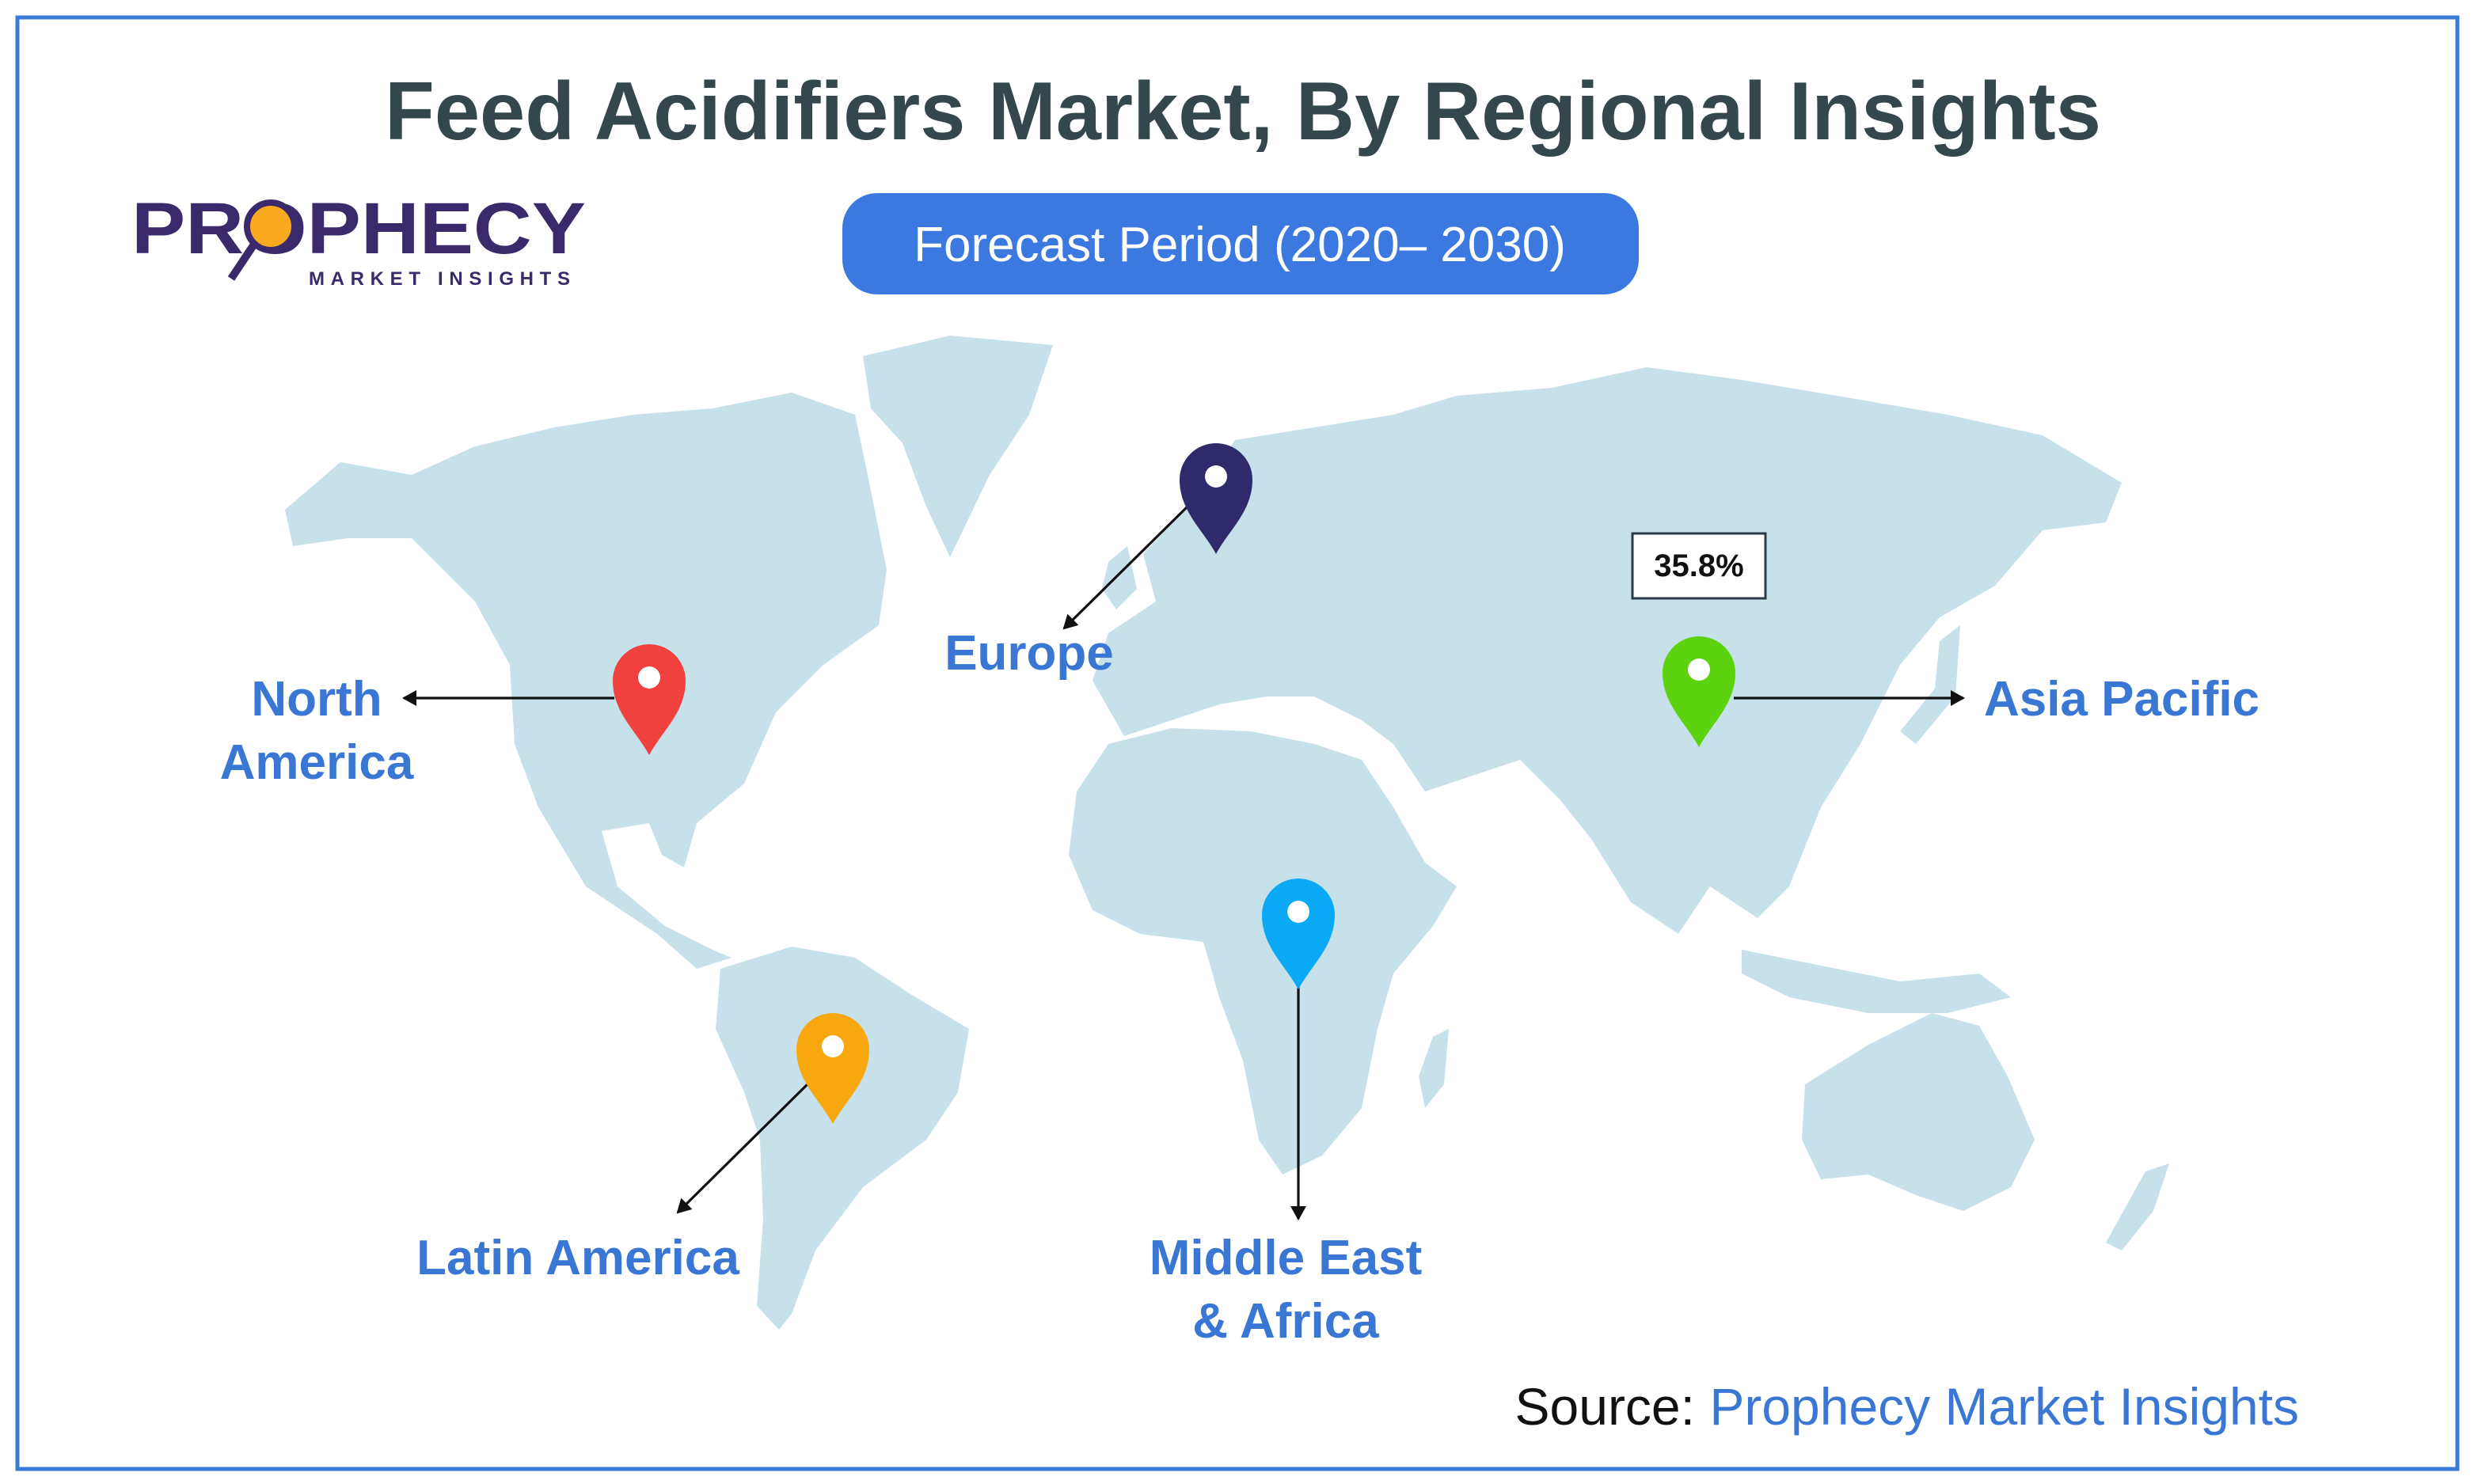 The image size is (2474, 1484). What do you see at coordinates (1918, 1112) in the screenshot?
I see `australia` at bounding box center [1918, 1112].